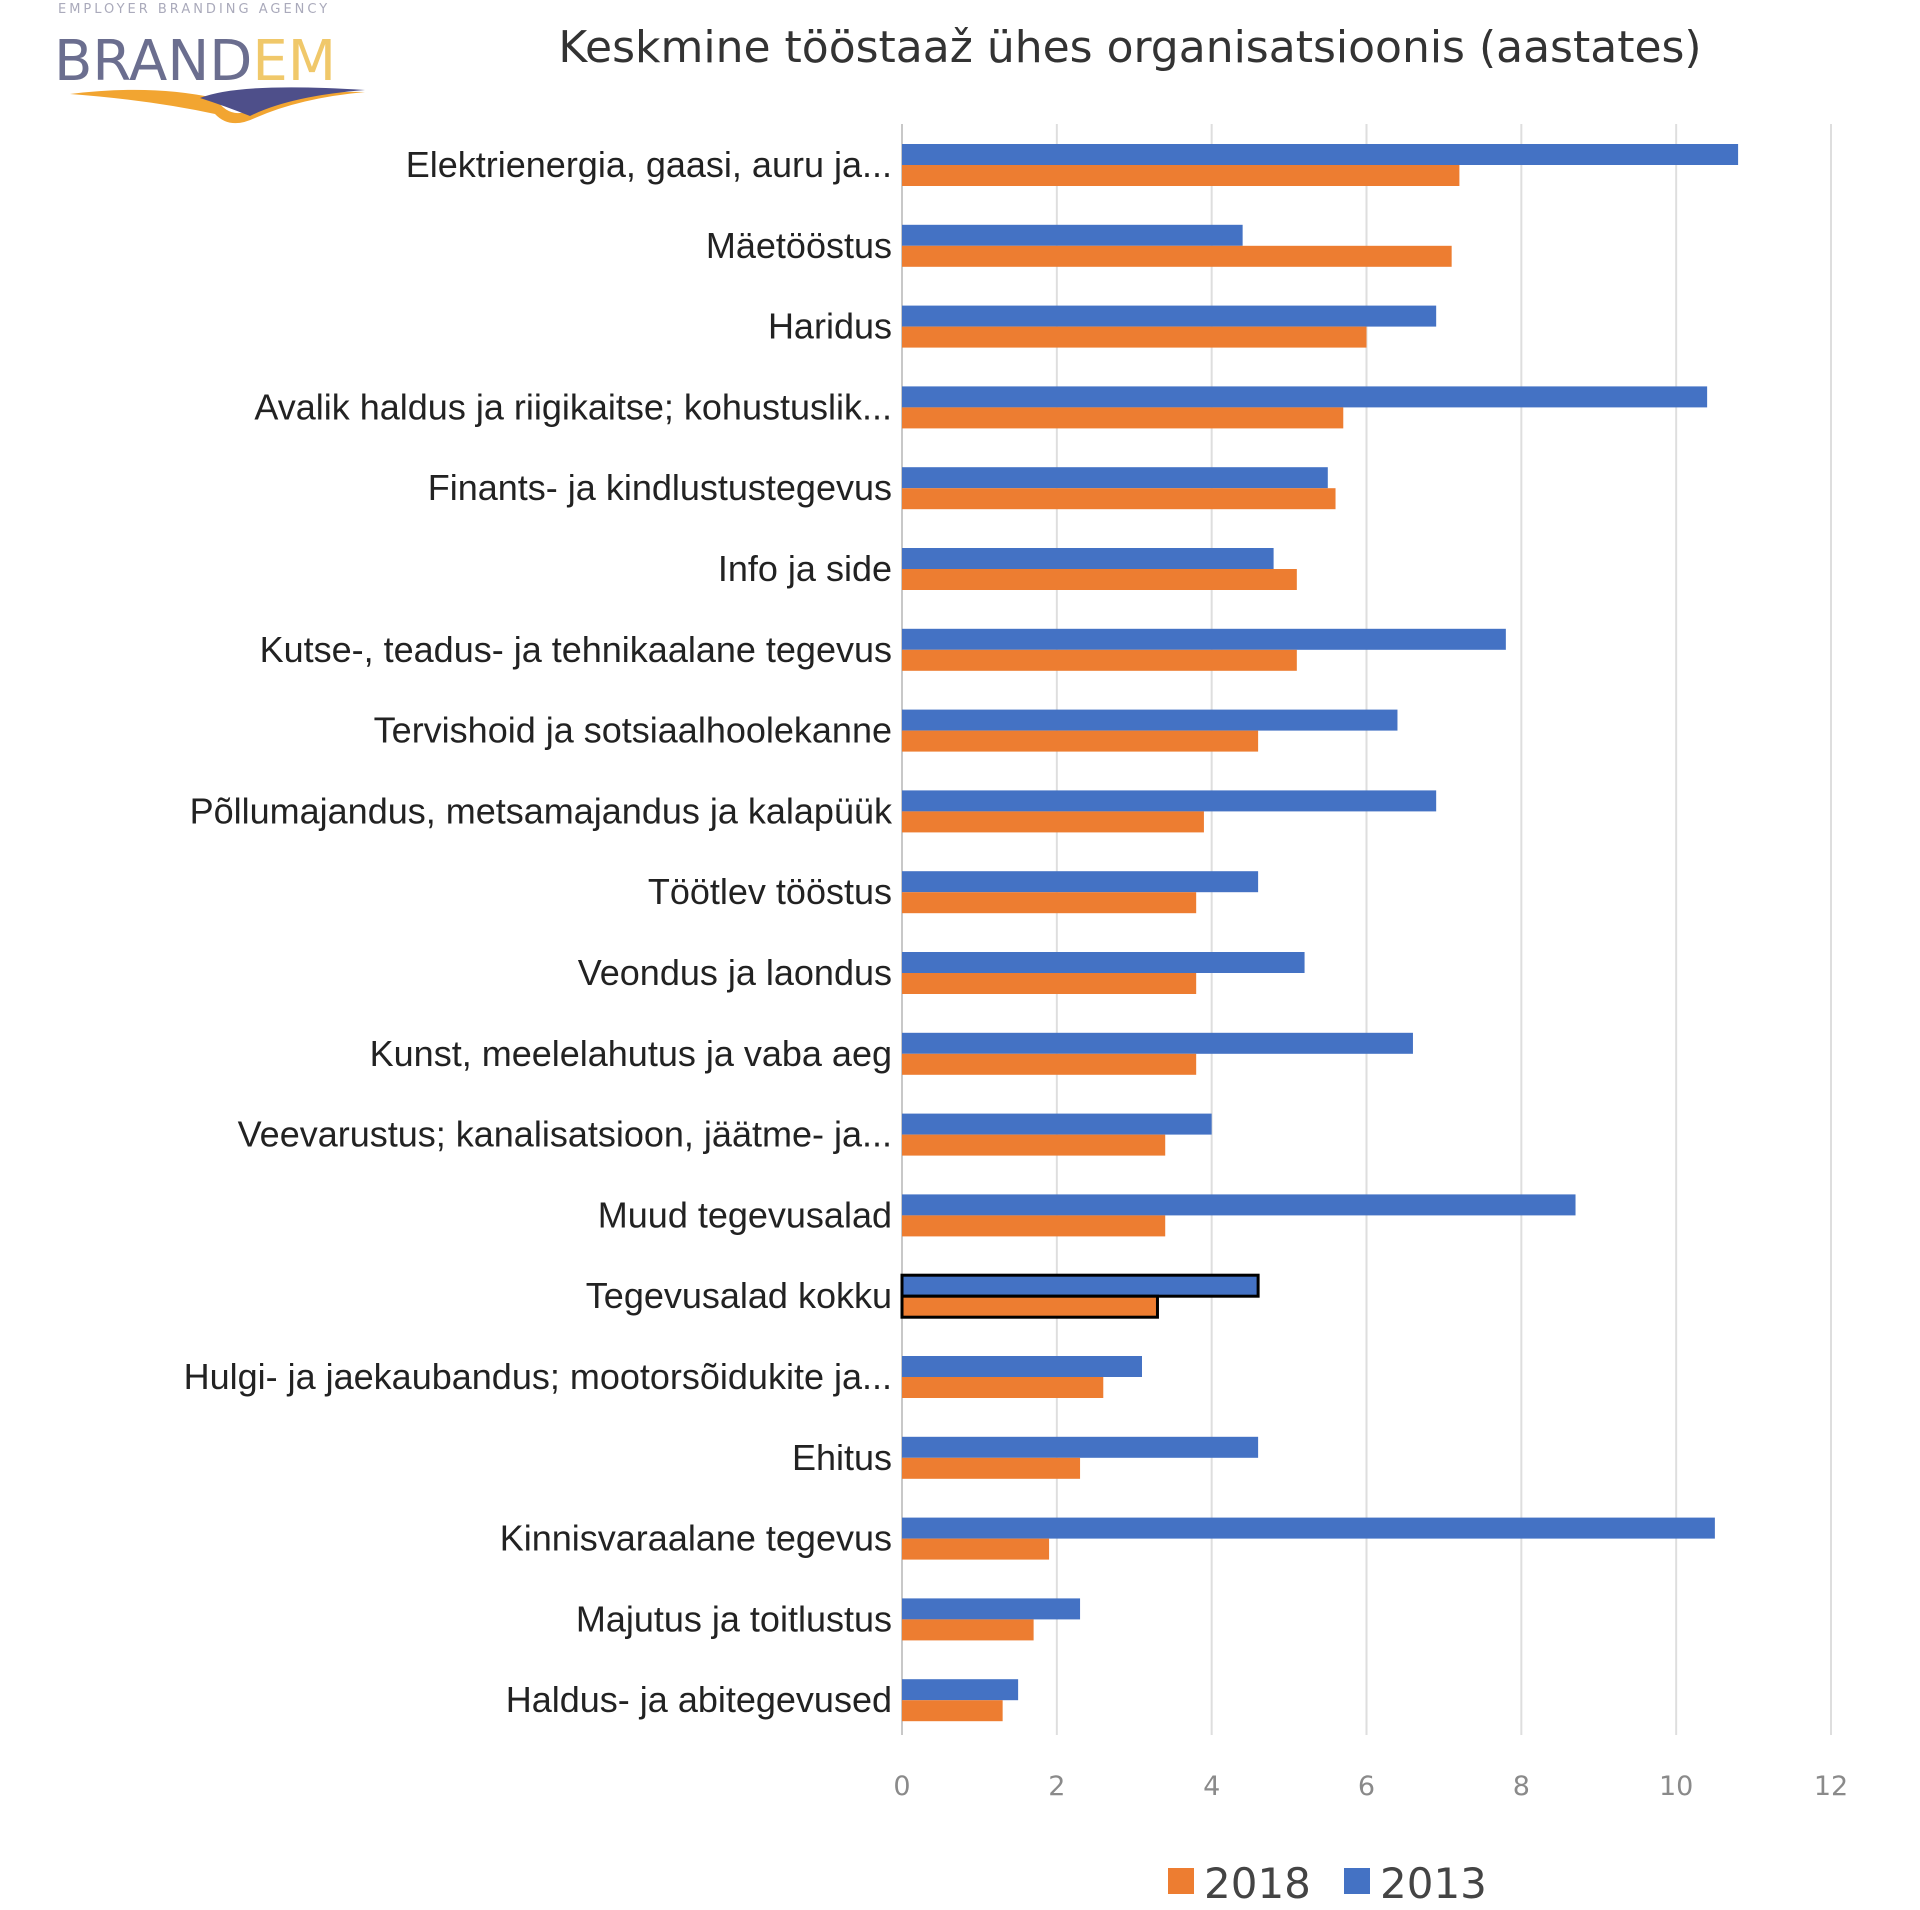 The height and width of the screenshot is (1910, 1920). Describe the element at coordinates (633, 730) in the screenshot. I see `category-label: Tervishoid ja sotsiaalhoolekanne` at that location.